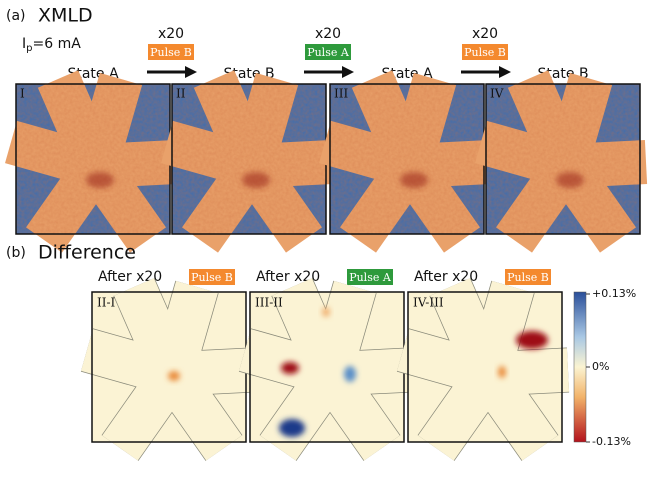 The height and width of the screenshot is (485, 672). I want to click on xmld-image: IV, so click(563, 159).